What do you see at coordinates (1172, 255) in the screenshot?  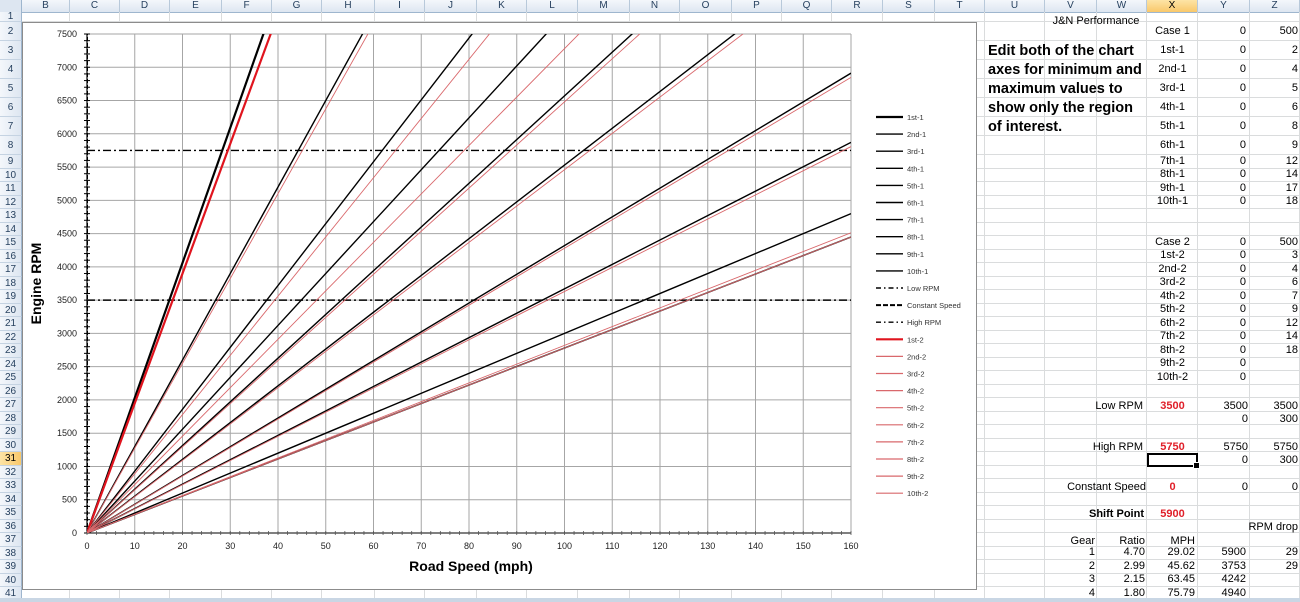 I see `case2-label: 1st-2` at bounding box center [1172, 255].